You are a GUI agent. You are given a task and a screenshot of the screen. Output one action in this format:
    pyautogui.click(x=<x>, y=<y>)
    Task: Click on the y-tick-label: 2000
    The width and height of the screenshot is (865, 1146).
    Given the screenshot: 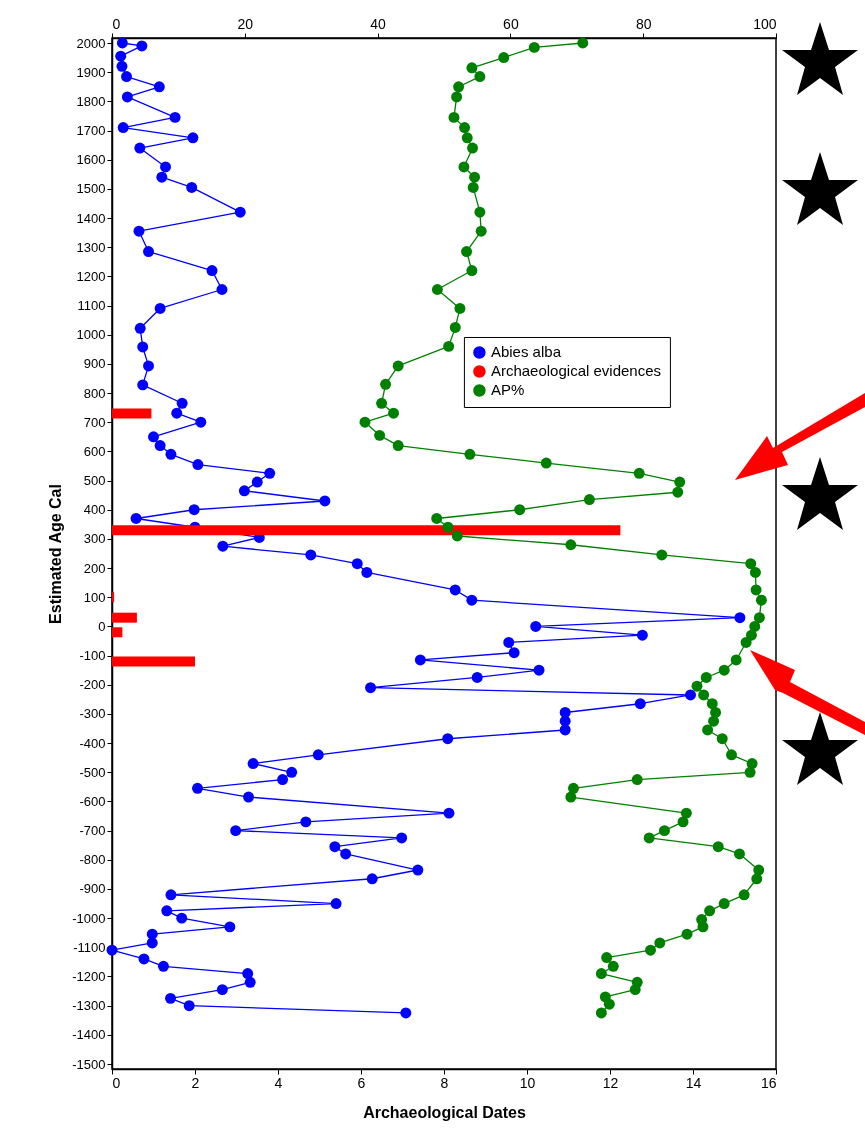 What is the action you would take?
    pyautogui.click(x=91, y=43)
    